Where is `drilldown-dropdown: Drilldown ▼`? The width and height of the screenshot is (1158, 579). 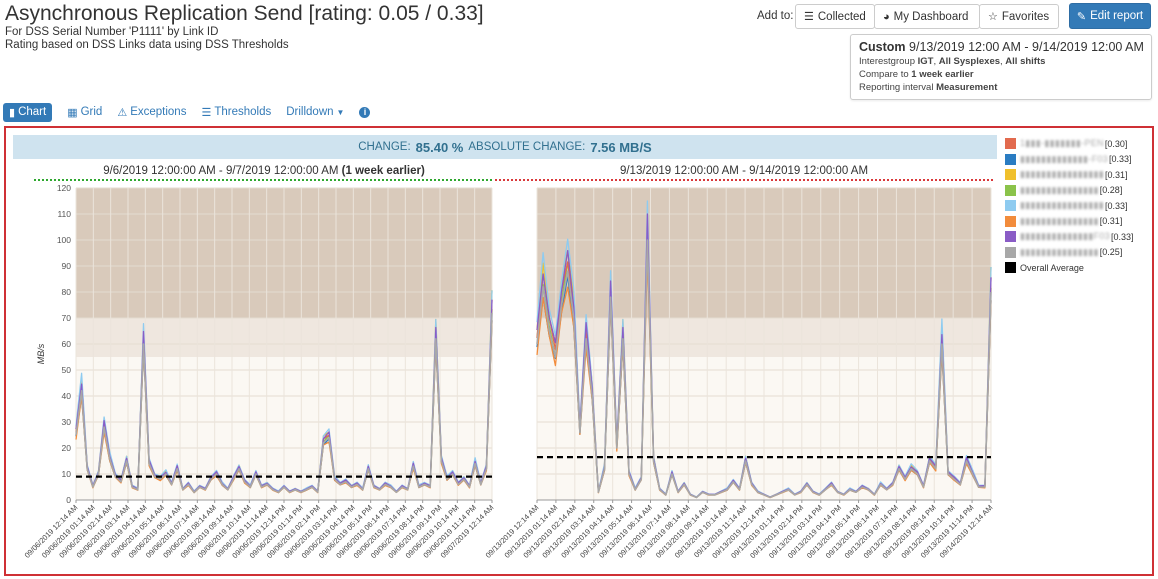
drilldown-dropdown: Drilldown ▼ is located at coordinates (315, 112).